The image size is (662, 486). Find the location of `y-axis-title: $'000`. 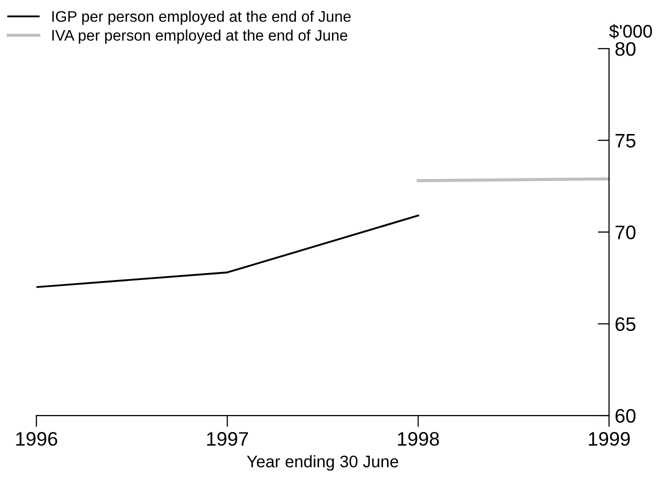

y-axis-title: $'000 is located at coordinates (630, 31).